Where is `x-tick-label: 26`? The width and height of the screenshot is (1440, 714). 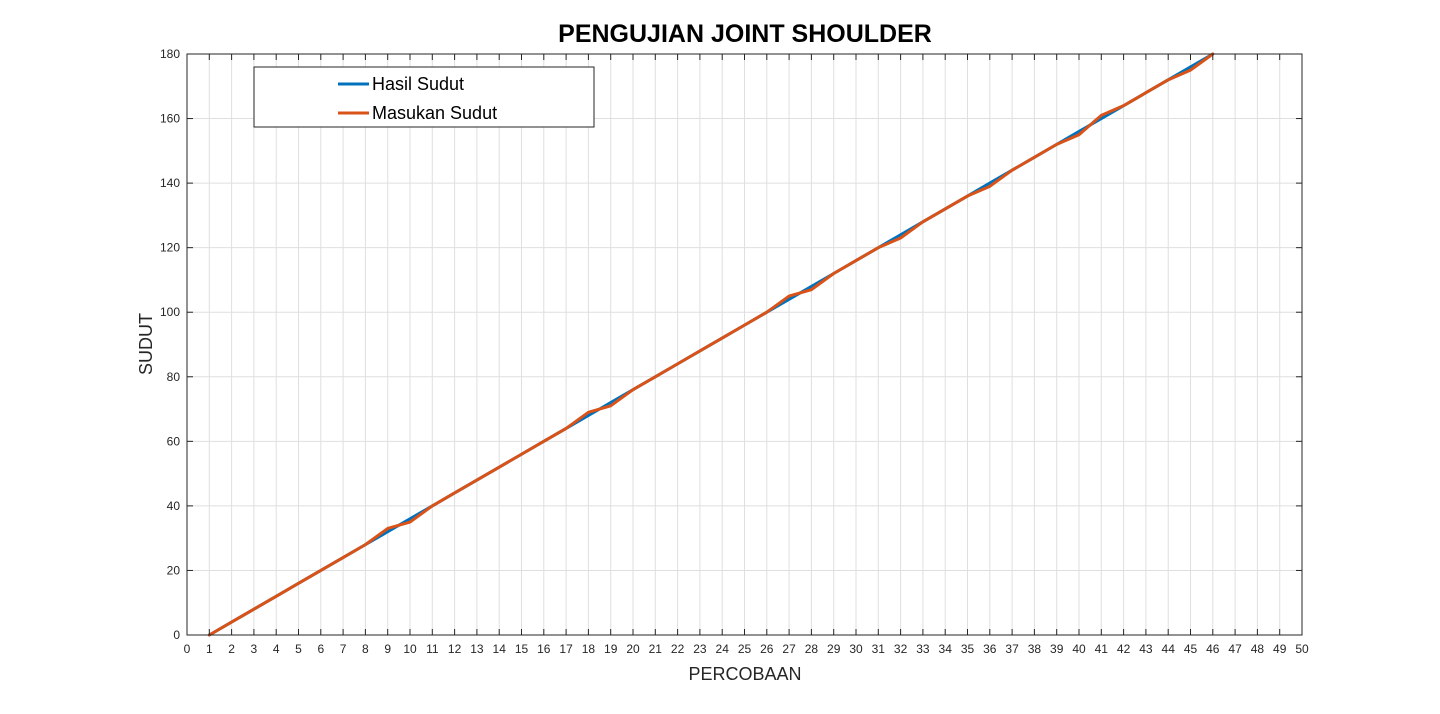 x-tick-label: 26 is located at coordinates (767, 649).